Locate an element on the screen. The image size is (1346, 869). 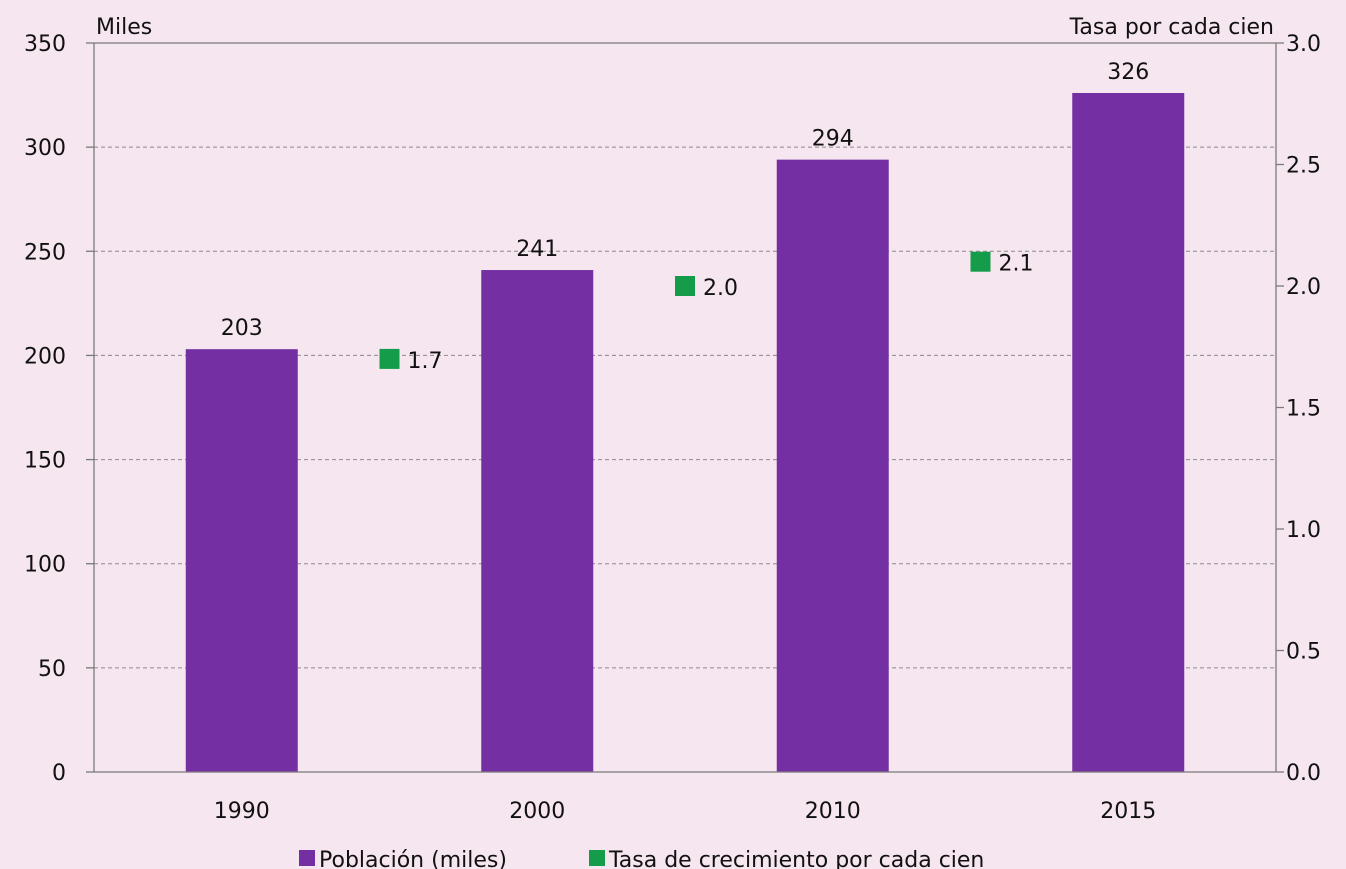
y-tick-label-left: 250 is located at coordinates (45, 252).